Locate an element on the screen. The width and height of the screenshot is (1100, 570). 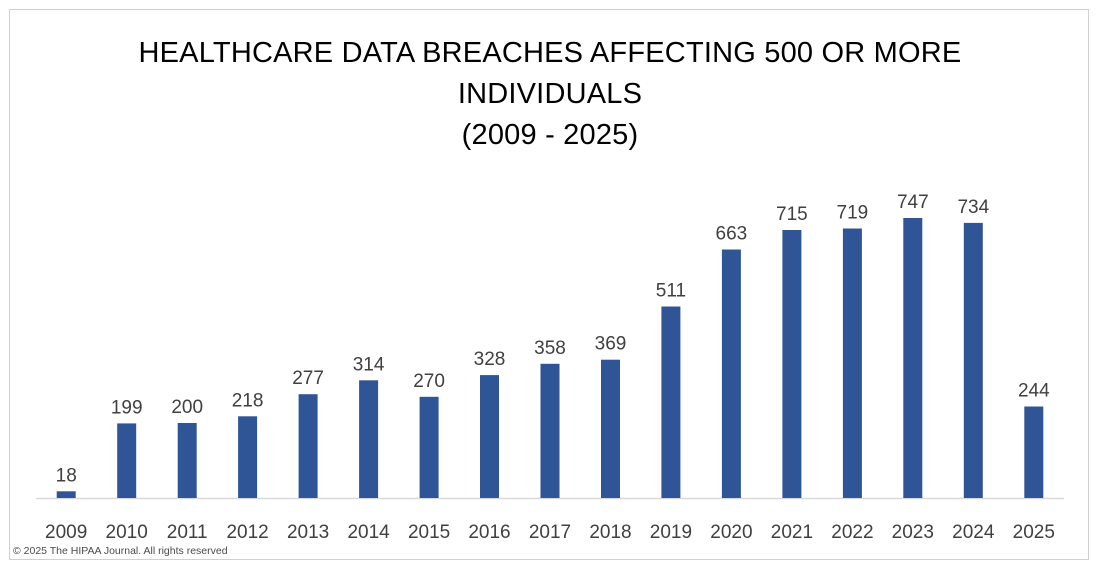
bar-2010 is located at coordinates (127, 460).